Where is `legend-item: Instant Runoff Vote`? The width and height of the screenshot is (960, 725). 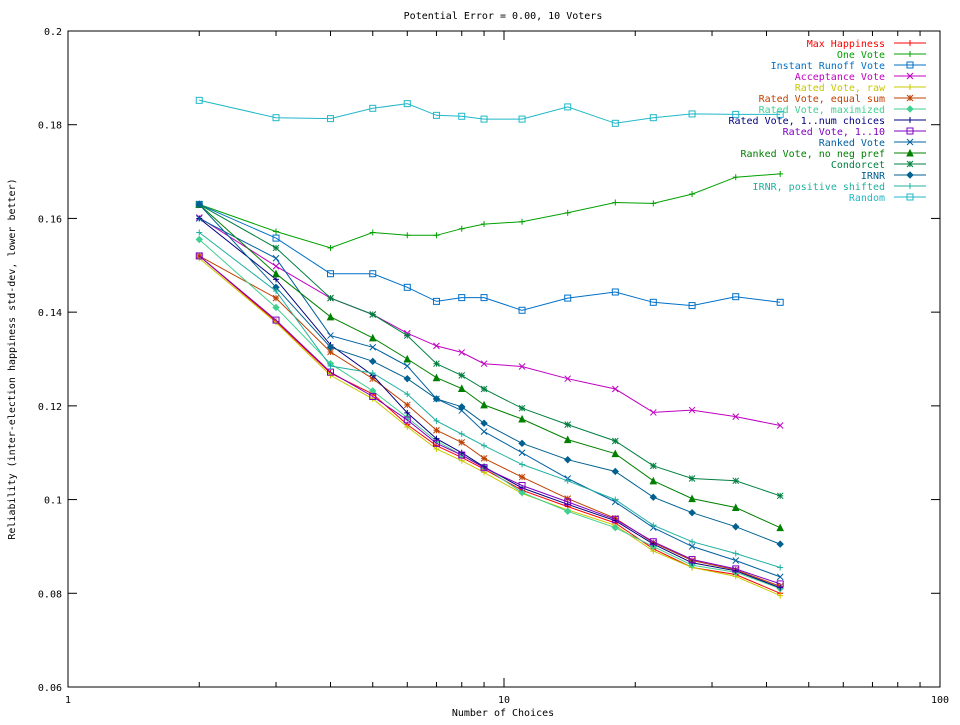
legend-item: Instant Runoff Vote is located at coordinates (848, 66).